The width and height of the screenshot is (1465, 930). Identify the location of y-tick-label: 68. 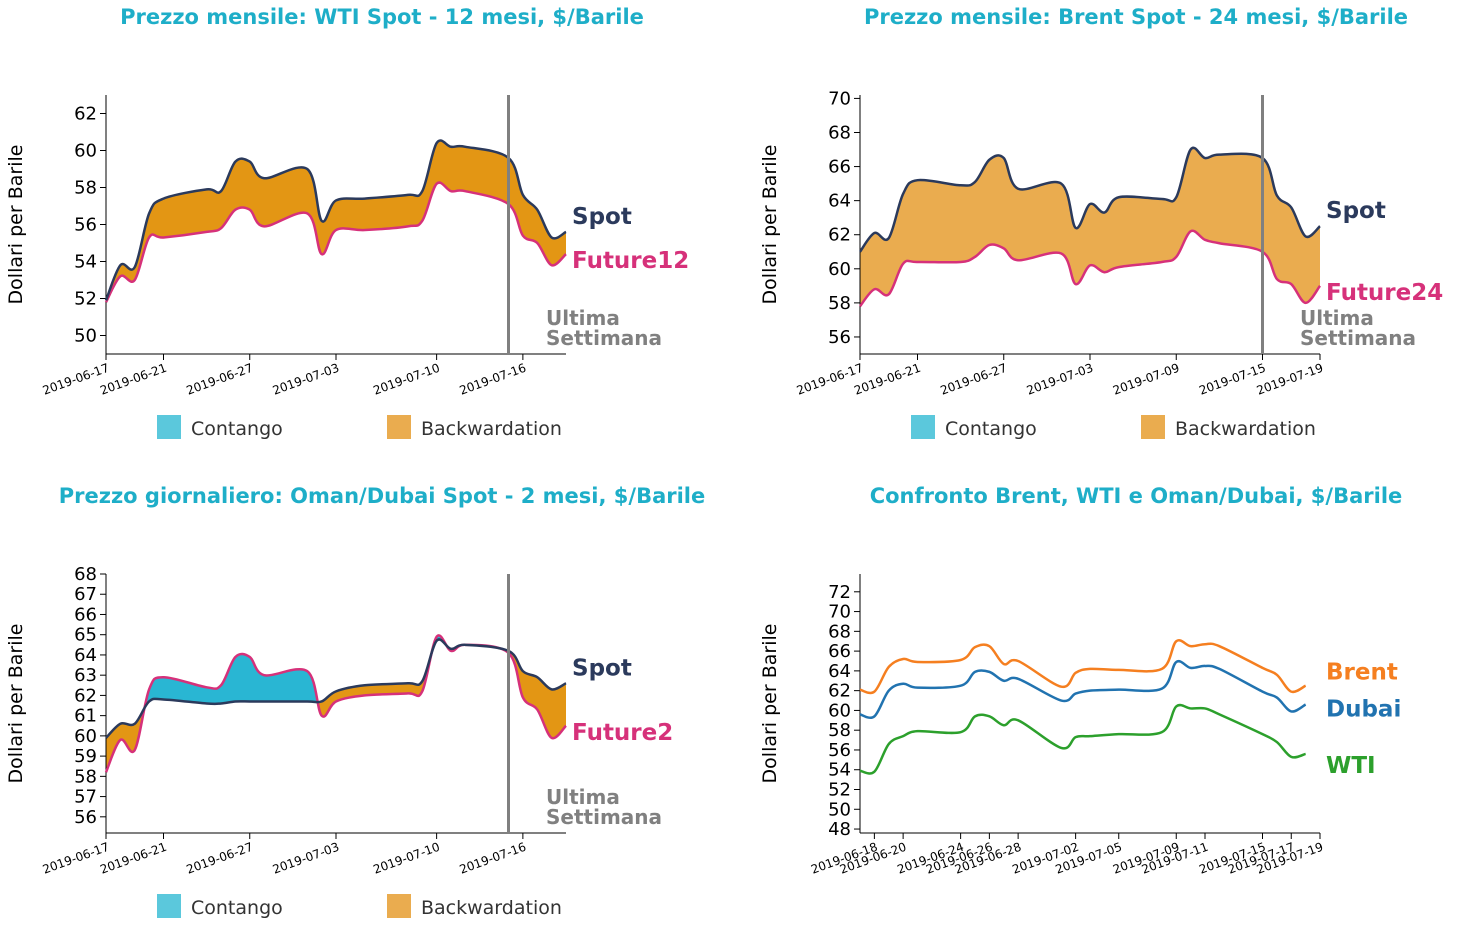
(85, 574).